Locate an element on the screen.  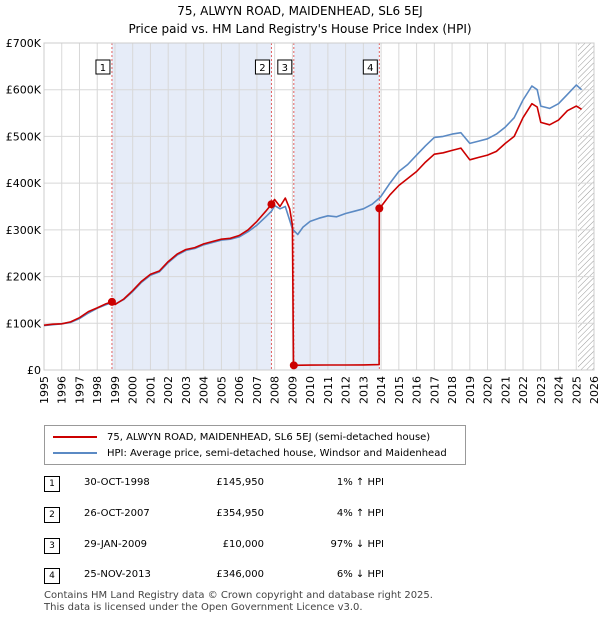
sale-row-1: 1 30-OCT-1998 £145,950 1% ↑ HPI is located at coordinates (254, 484).